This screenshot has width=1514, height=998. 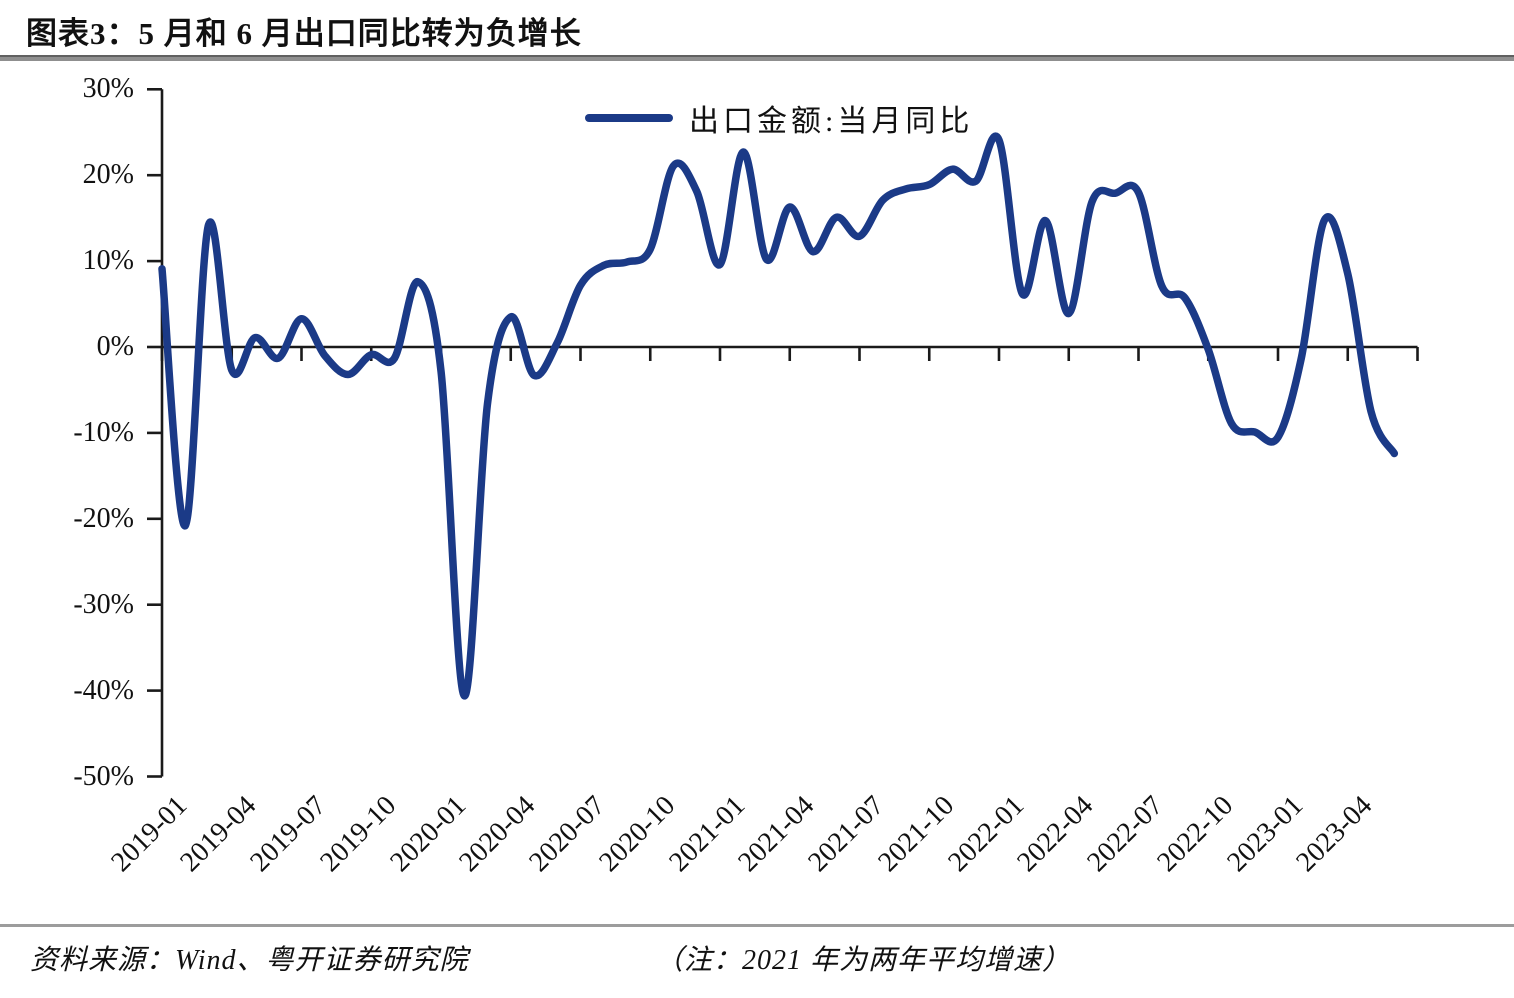 I want to click on y-tick-label: -40%, so click(x=103, y=690).